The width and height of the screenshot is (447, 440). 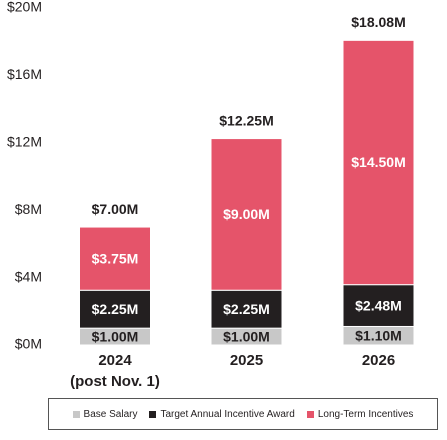 I want to click on value-label: $3.75M, so click(x=115, y=258).